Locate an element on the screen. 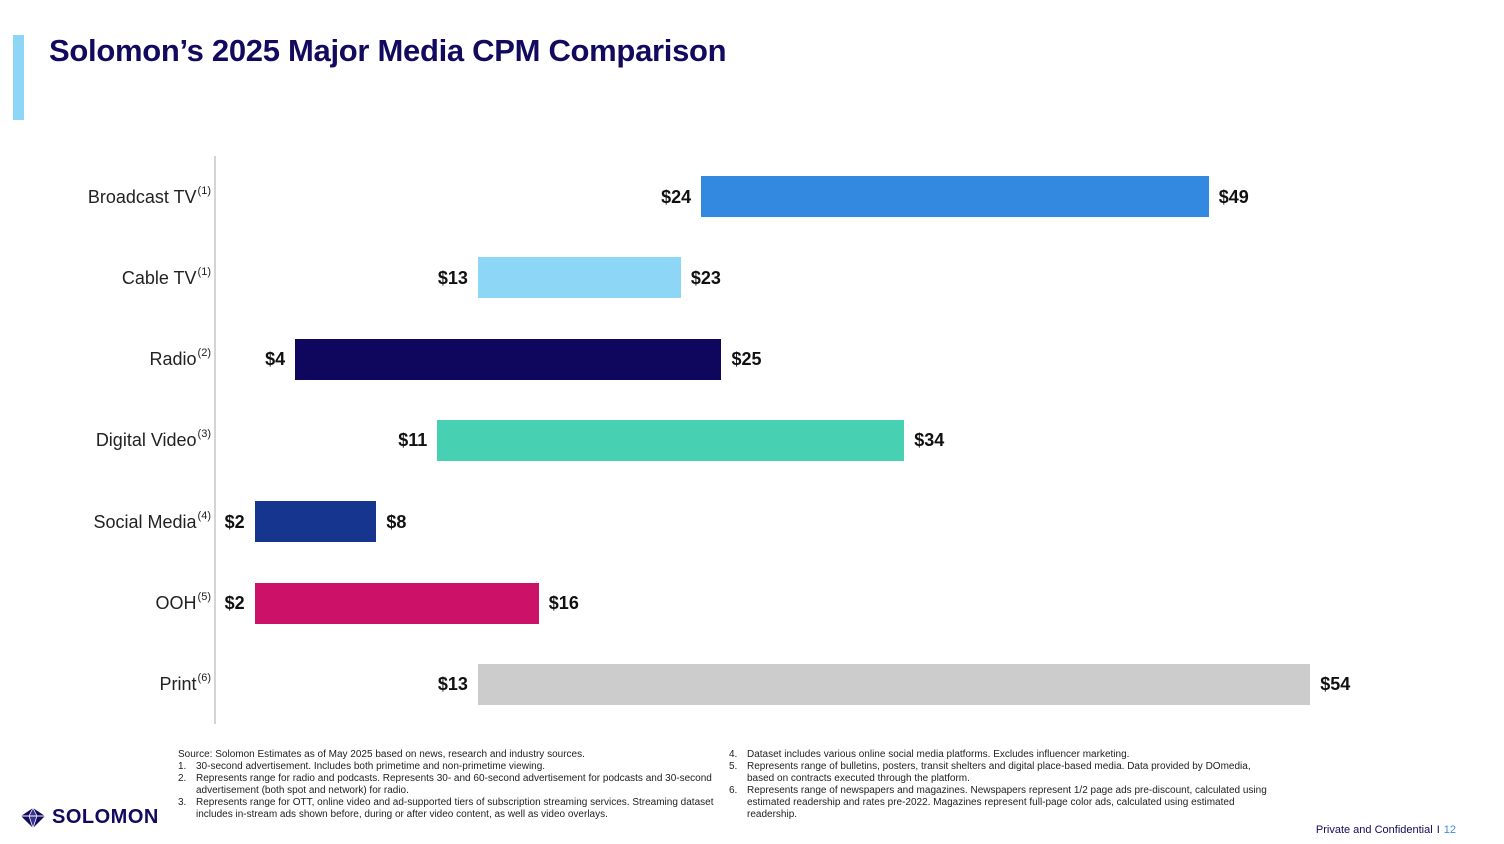 The height and width of the screenshot is (844, 1504). category-label-ooh: OOH(5) is located at coordinates (183, 603).